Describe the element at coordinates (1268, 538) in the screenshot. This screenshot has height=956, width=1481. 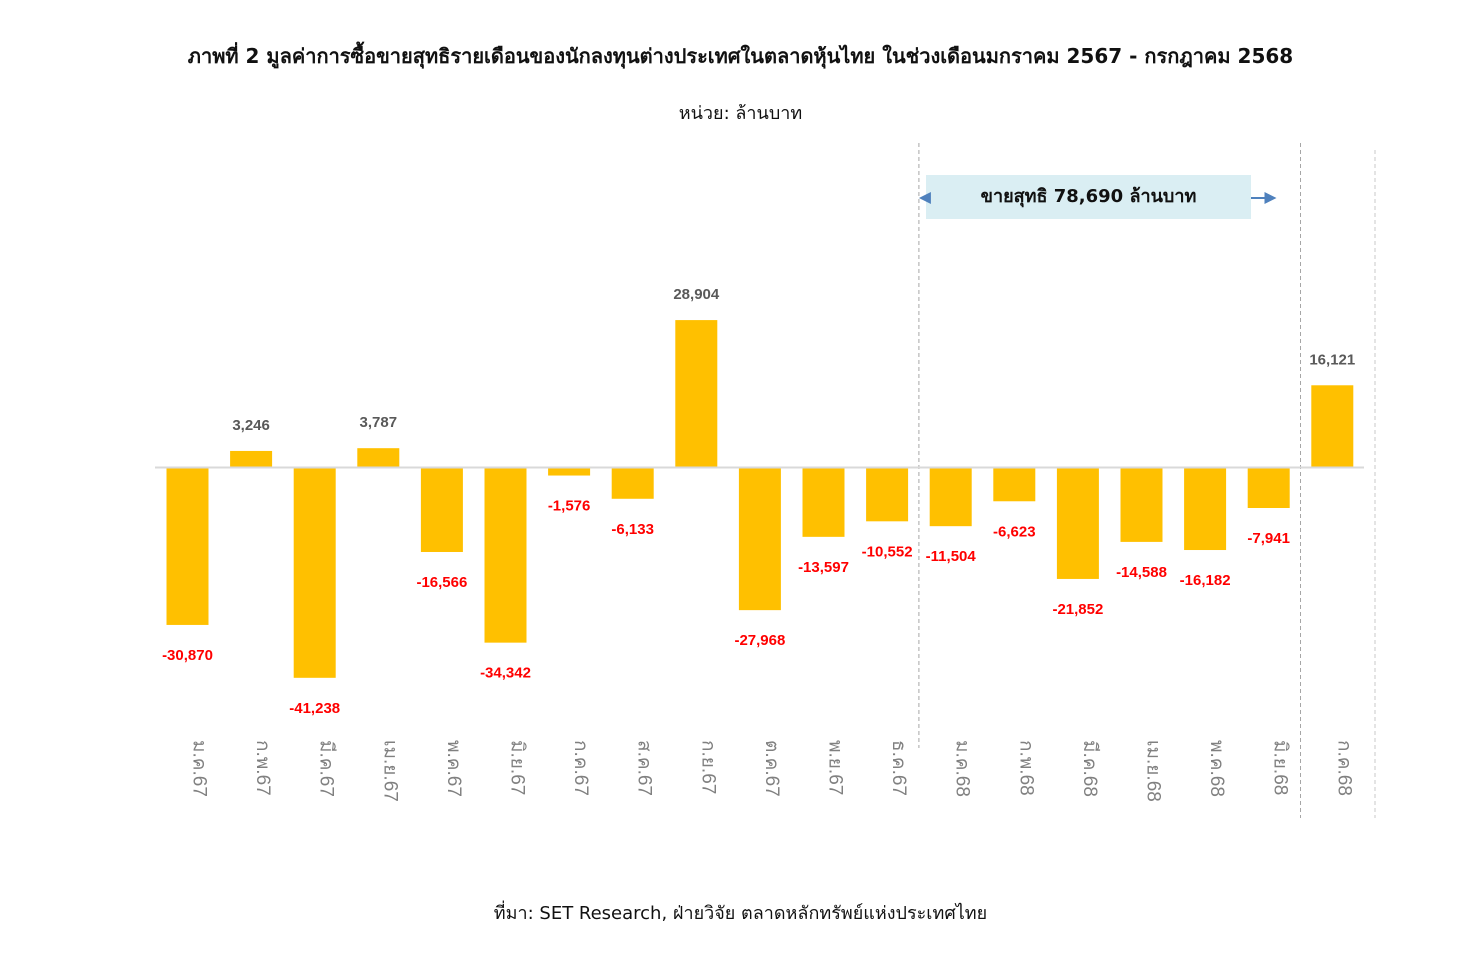
I see `data-label: -7,941` at that location.